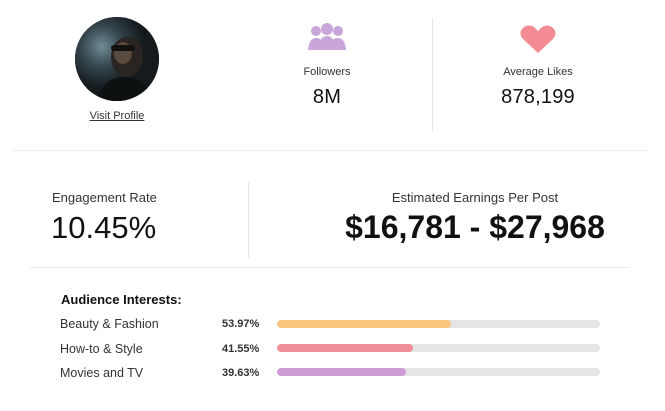 This screenshot has height=411, width=665. Describe the element at coordinates (475, 197) in the screenshot. I see `earnings-label: Estimated Earnings Per Post` at that location.